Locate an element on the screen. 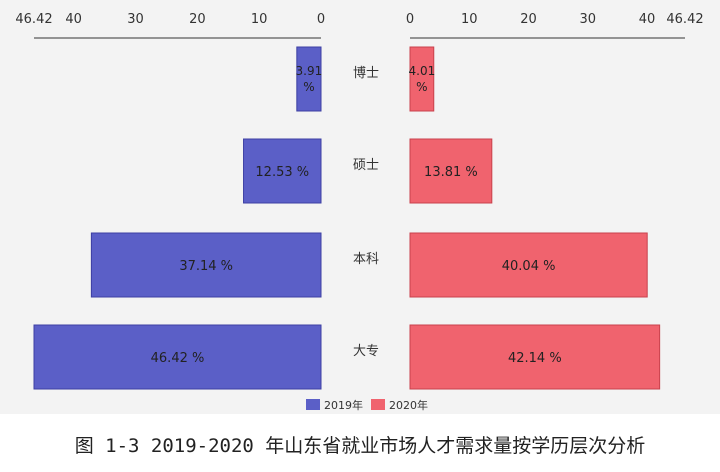  right-tick-label: 20 is located at coordinates (528, 19).